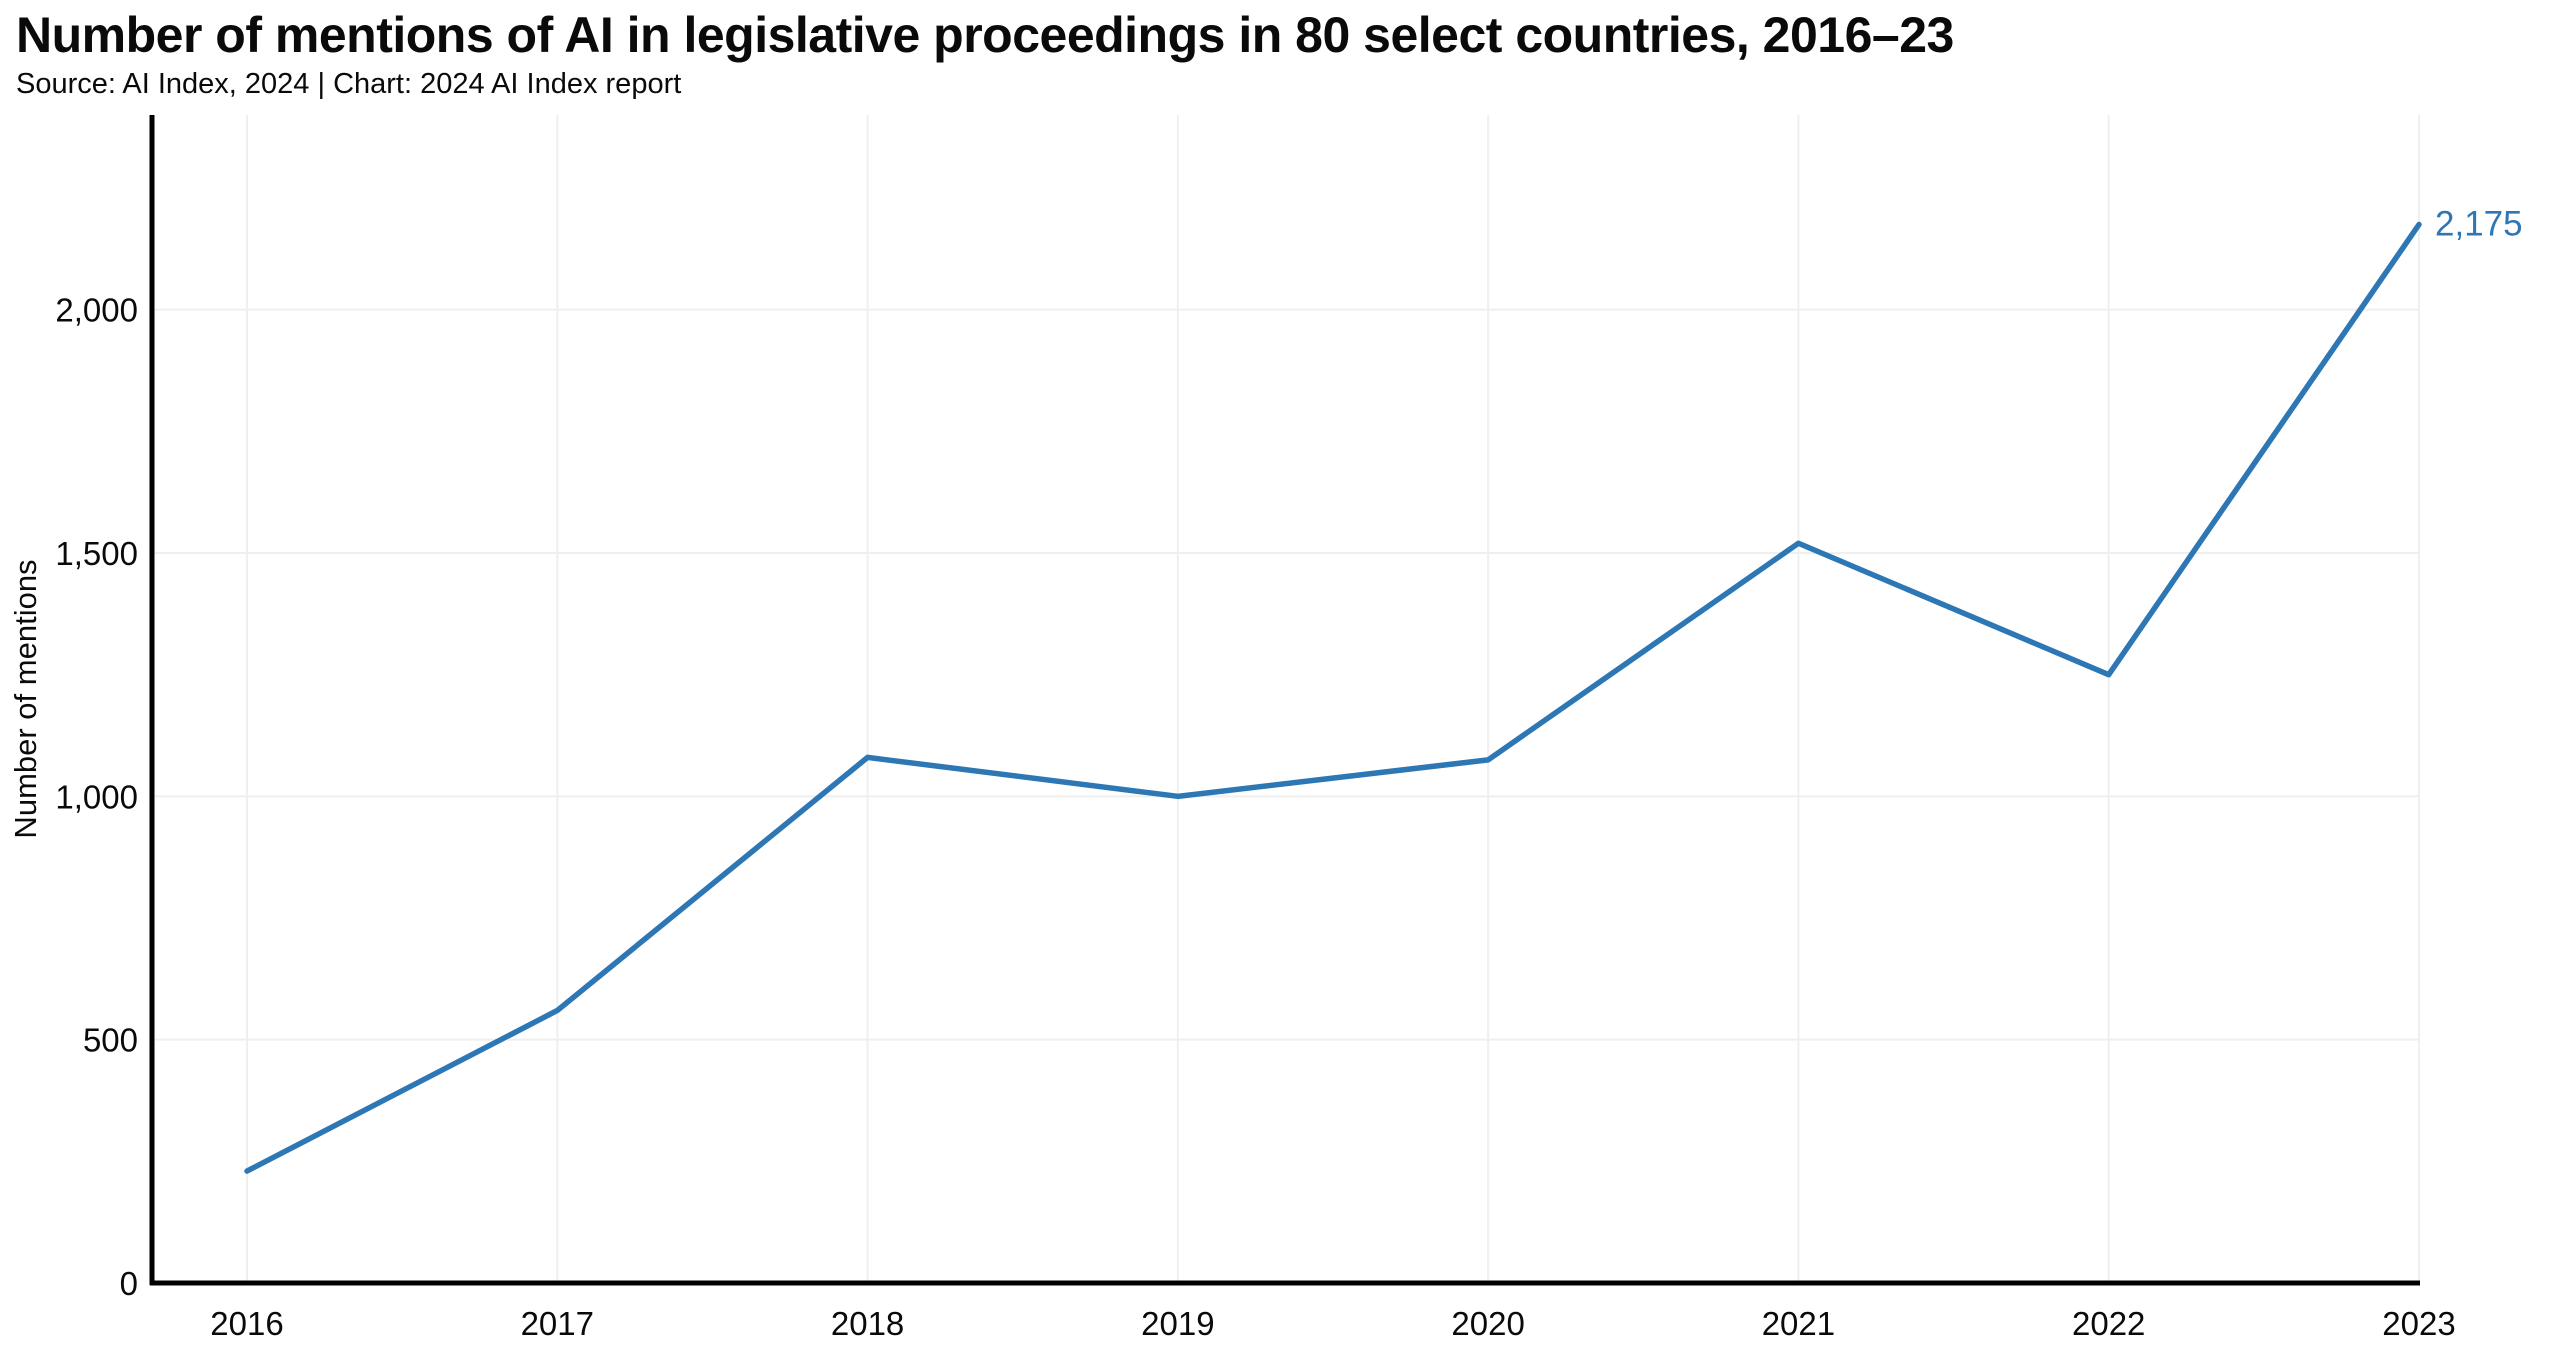 The image size is (2560, 1361). Describe the element at coordinates (1487, 1323) in the screenshot. I see `x-tick-label: 2020` at that location.